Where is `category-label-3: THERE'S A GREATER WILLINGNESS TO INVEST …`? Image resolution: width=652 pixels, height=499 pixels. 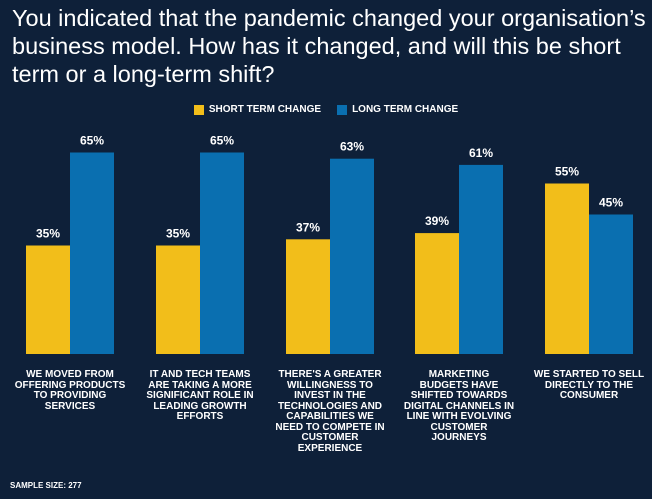
category-label-3: THERE'S A GREATER WILLINGNESS TO INVEST … is located at coordinates (330, 411).